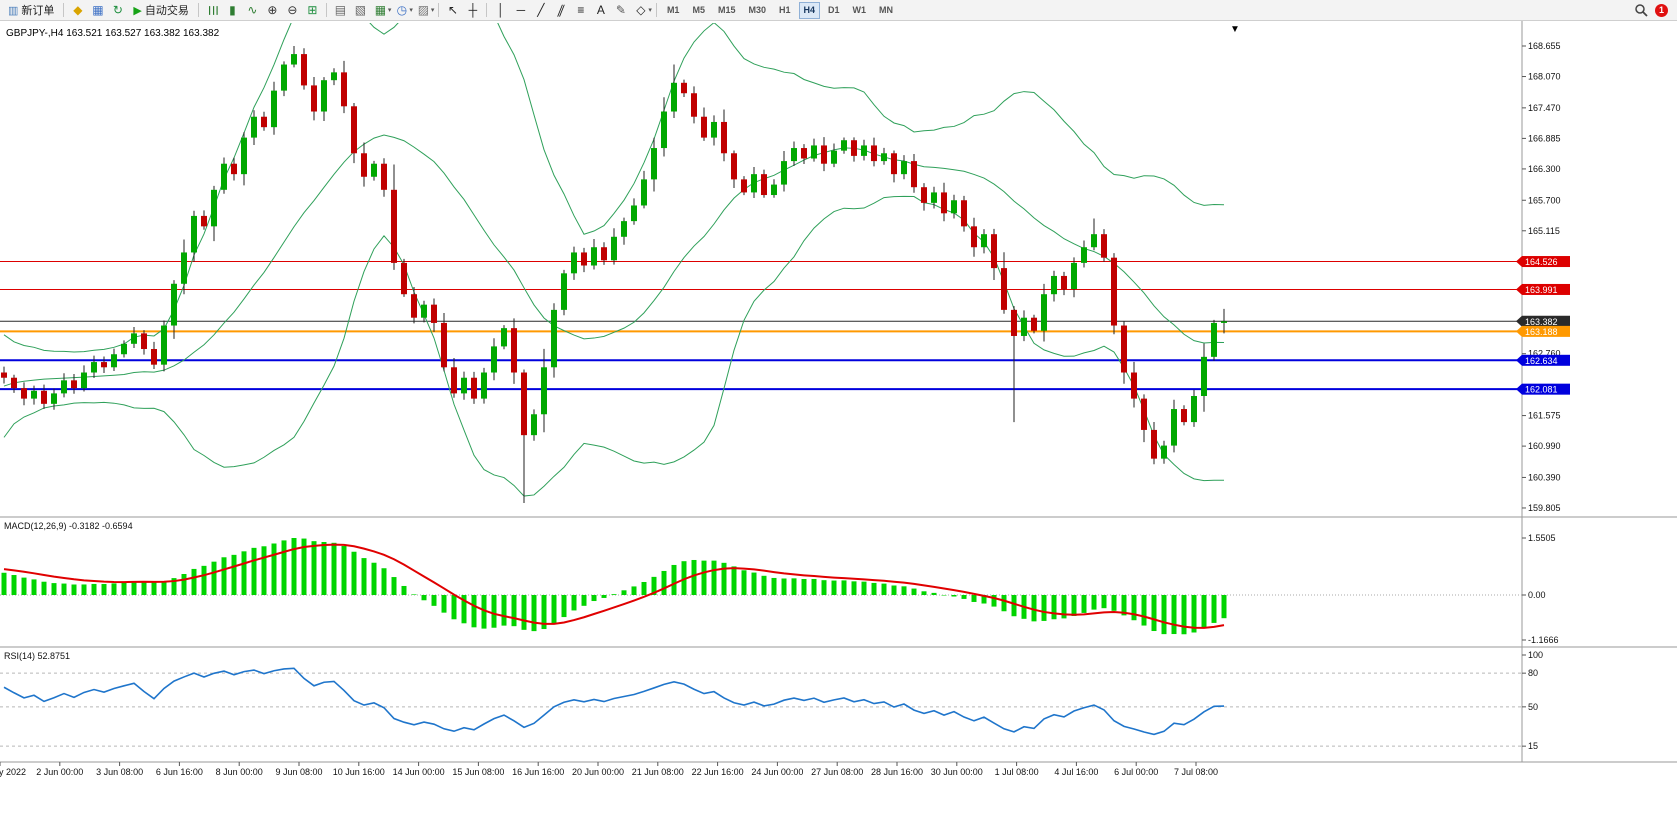 The width and height of the screenshot is (1677, 838). What do you see at coordinates (160, 10) in the screenshot?
I see `auto-trading-button: ▶ 自动交易` at bounding box center [160, 10].